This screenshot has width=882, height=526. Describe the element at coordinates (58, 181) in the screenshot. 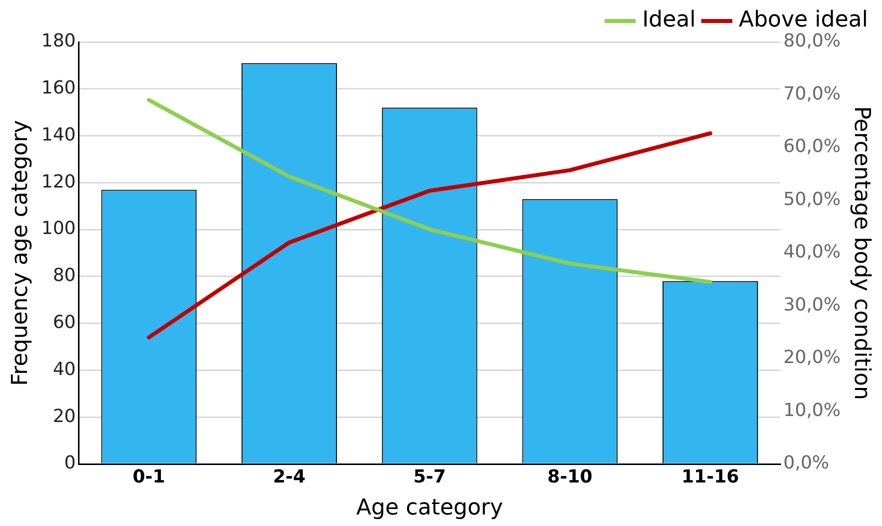

I see `y-tick-label: 120` at that location.